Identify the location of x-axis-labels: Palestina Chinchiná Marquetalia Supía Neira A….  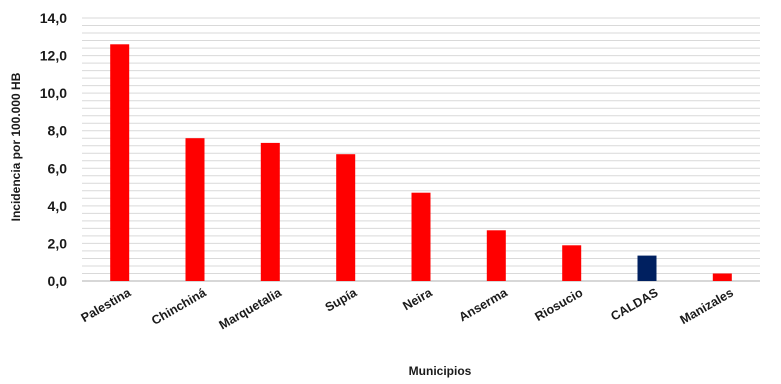
(407, 308).